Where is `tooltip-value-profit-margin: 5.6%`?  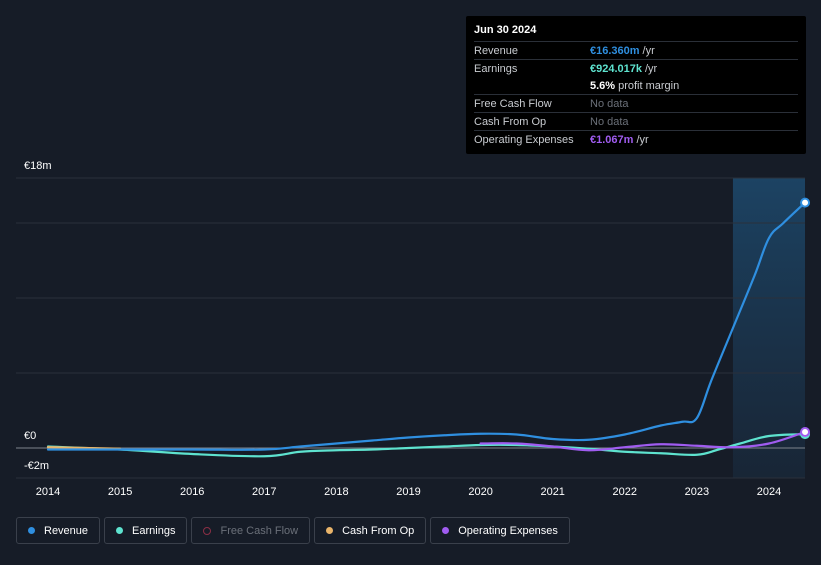
tooltip-value-profit-margin: 5.6% is located at coordinates (602, 86).